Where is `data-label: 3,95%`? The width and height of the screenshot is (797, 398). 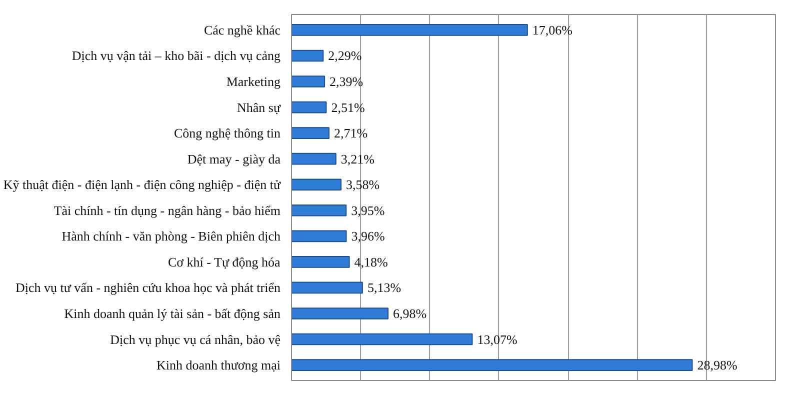 data-label: 3,95% is located at coordinates (368, 210).